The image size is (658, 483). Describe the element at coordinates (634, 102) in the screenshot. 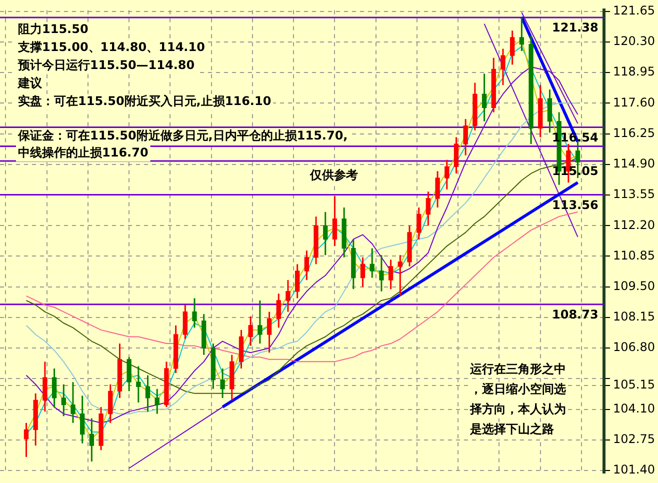

I see `y-tick-label: 117.60` at that location.